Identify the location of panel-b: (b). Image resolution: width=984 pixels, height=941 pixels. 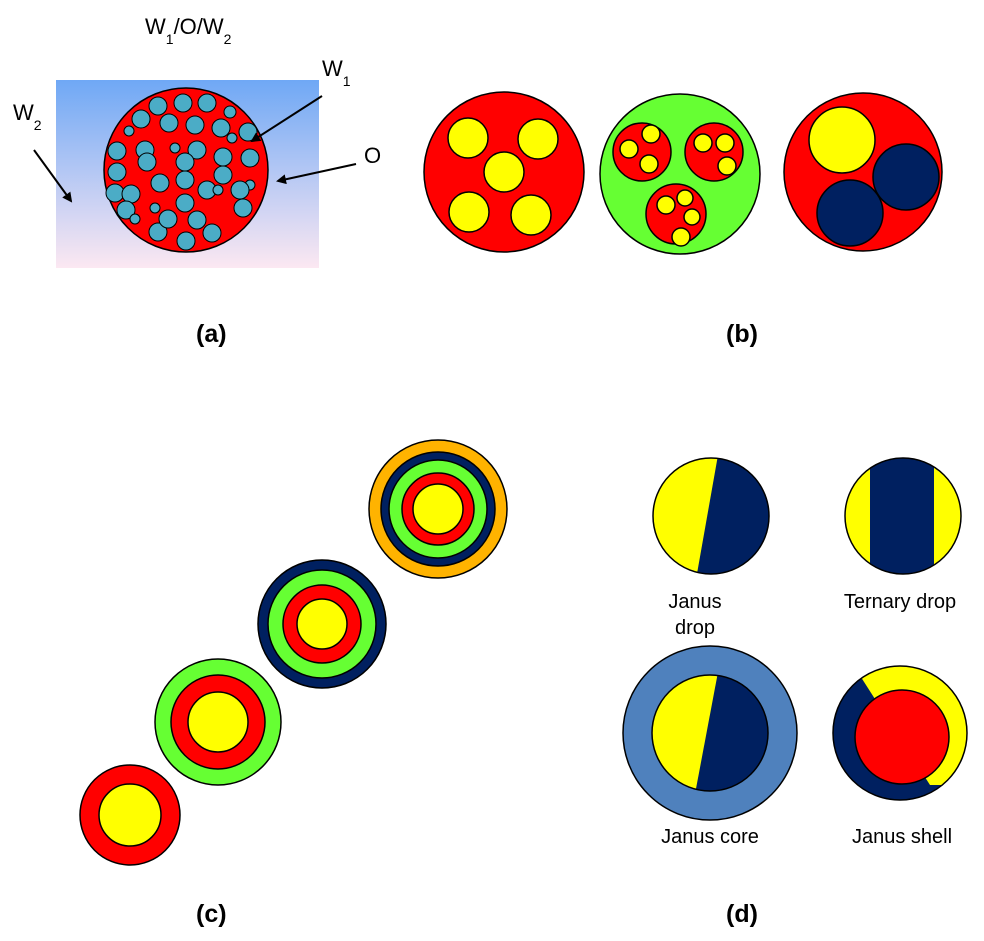
(683, 219).